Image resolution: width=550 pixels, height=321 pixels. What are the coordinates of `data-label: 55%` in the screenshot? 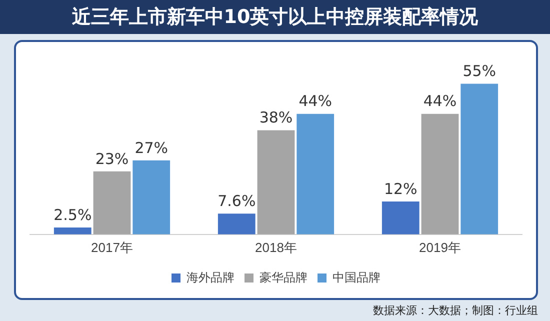 It's located at (479, 71).